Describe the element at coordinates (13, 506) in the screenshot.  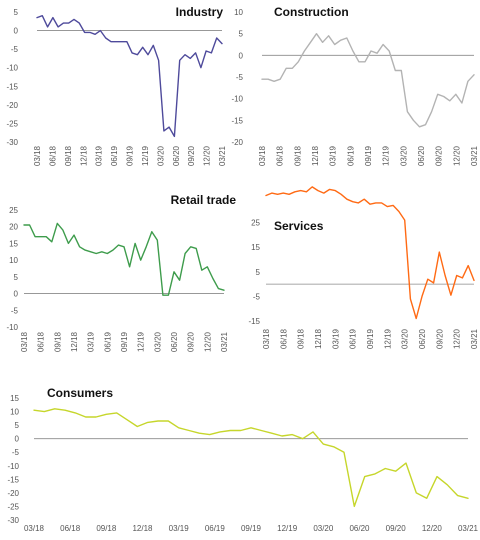
I see `y-tick-label: -25` at that location.